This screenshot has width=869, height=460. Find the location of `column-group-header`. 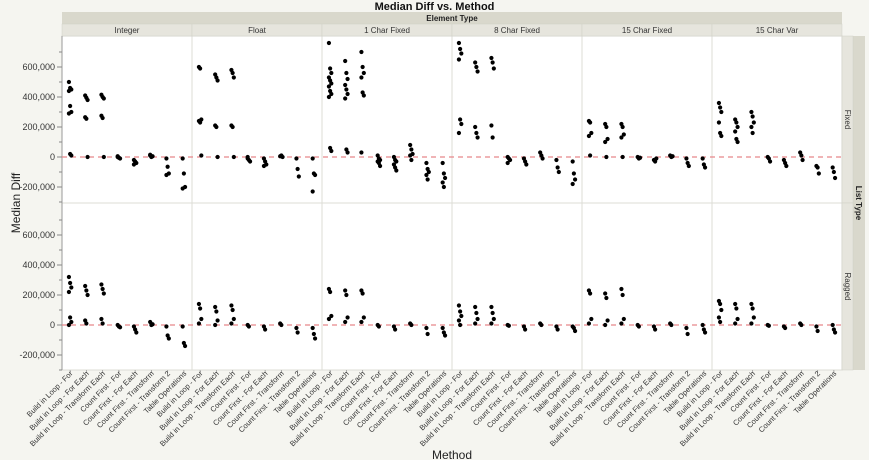

column-group-header is located at coordinates (452, 18).